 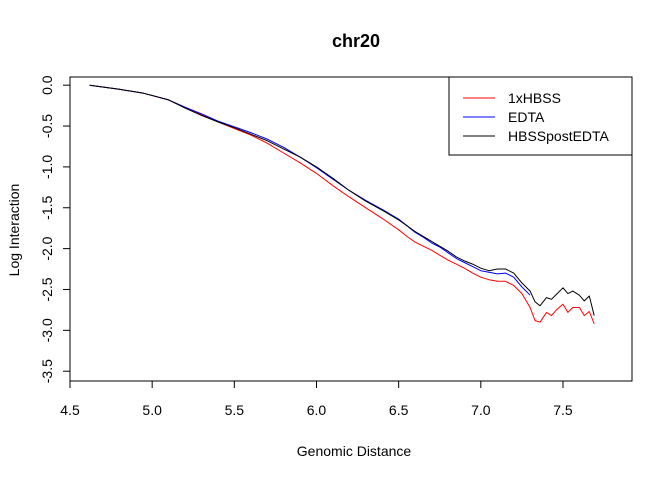 What do you see at coordinates (399, 410) in the screenshot?
I see `x-tick-label: 6.5` at bounding box center [399, 410].